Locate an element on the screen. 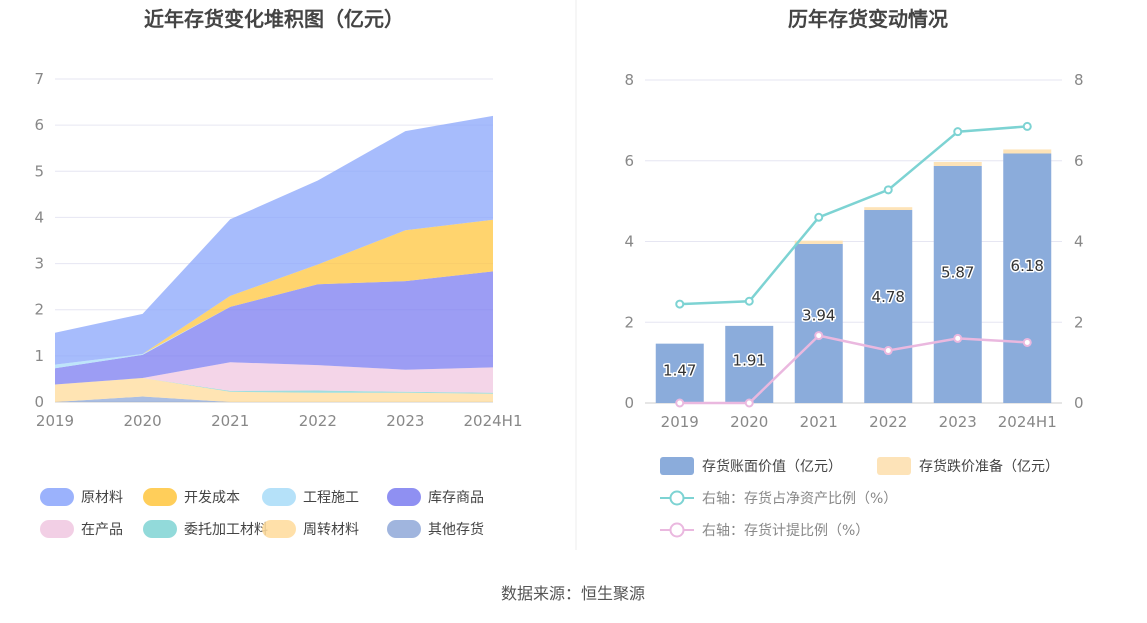 The width and height of the screenshot is (1147, 623). area-库存商品 is located at coordinates (274, 328).